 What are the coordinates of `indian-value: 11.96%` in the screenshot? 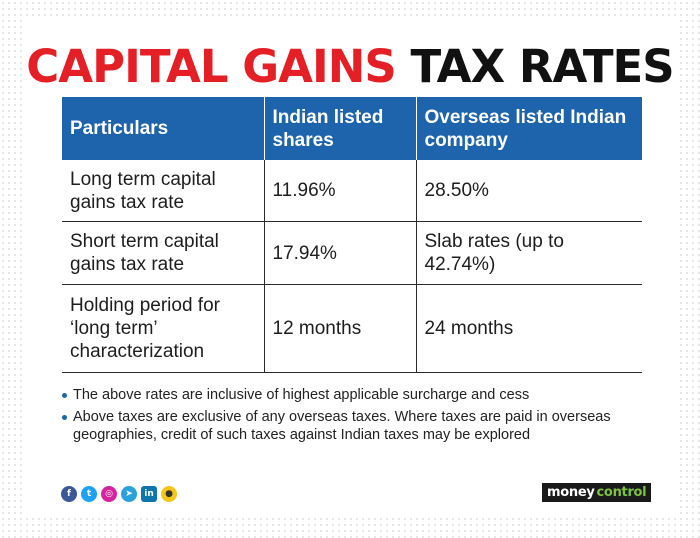 It's located at (339, 191).